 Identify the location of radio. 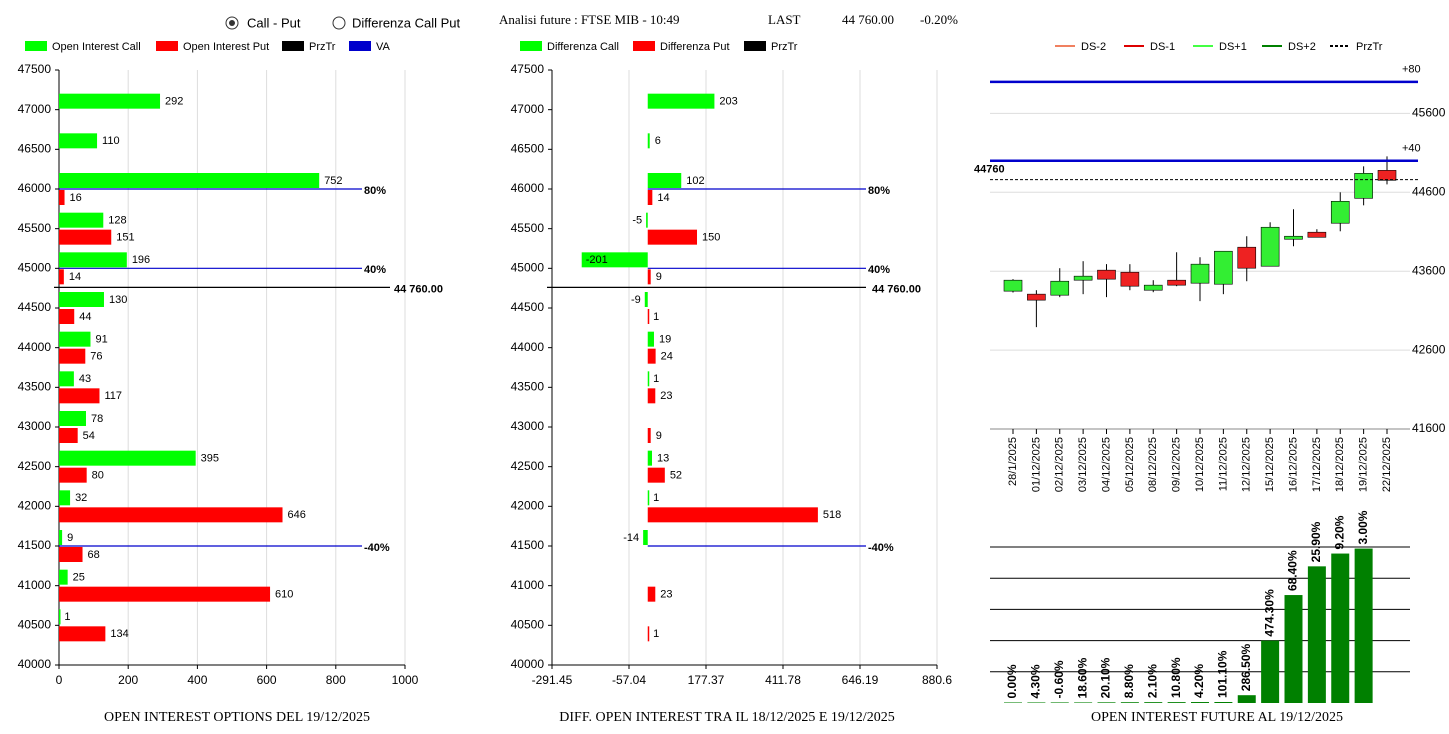
(339, 23).